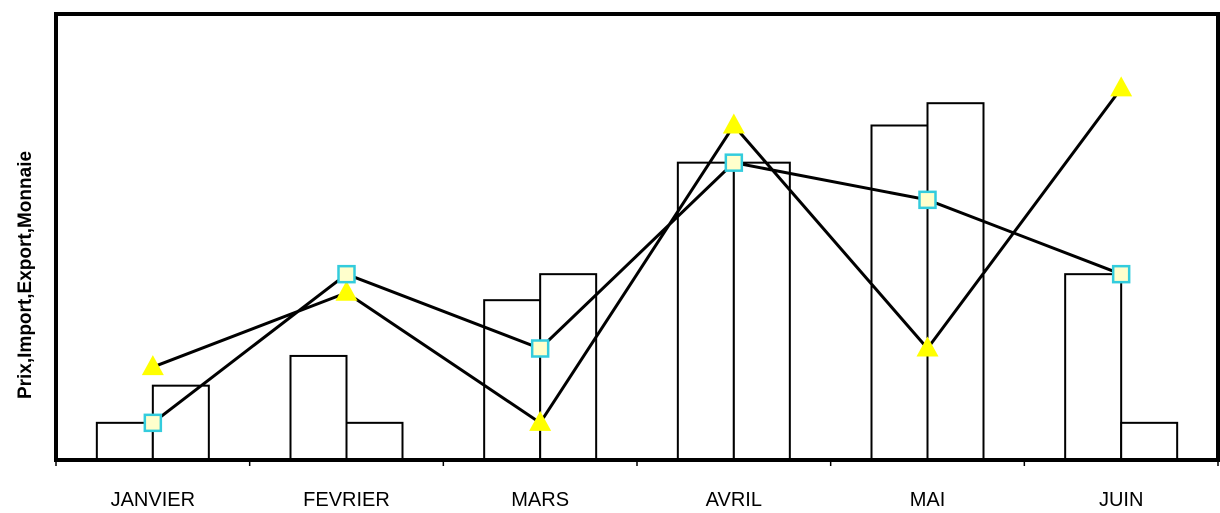 This screenshot has width=1220, height=513. I want to click on bar-1-mars, so click(512, 380).